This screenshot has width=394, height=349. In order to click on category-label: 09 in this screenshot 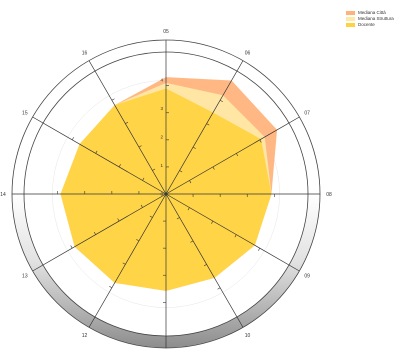, I will do `click(307, 276)`.